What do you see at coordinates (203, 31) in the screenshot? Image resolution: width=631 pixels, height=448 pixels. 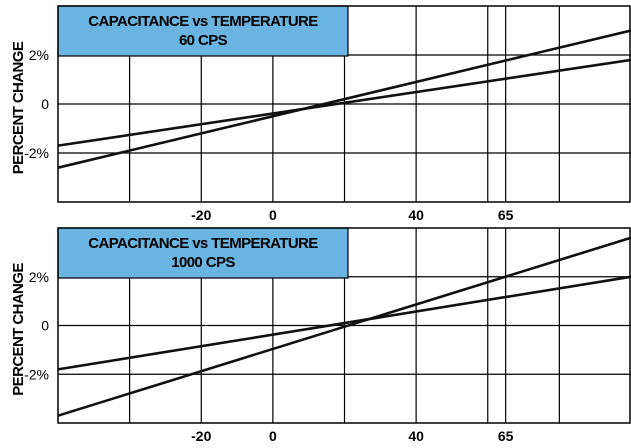 I see `title-box` at bounding box center [203, 31].